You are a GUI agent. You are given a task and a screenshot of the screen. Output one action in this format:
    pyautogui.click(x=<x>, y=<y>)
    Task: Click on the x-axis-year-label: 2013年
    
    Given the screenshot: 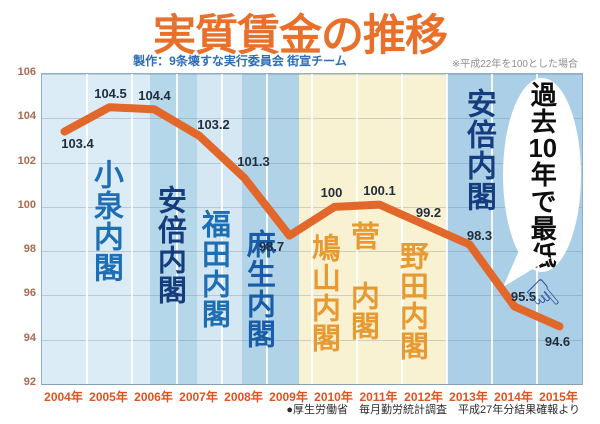 What is the action you would take?
    pyautogui.click(x=468, y=397)
    